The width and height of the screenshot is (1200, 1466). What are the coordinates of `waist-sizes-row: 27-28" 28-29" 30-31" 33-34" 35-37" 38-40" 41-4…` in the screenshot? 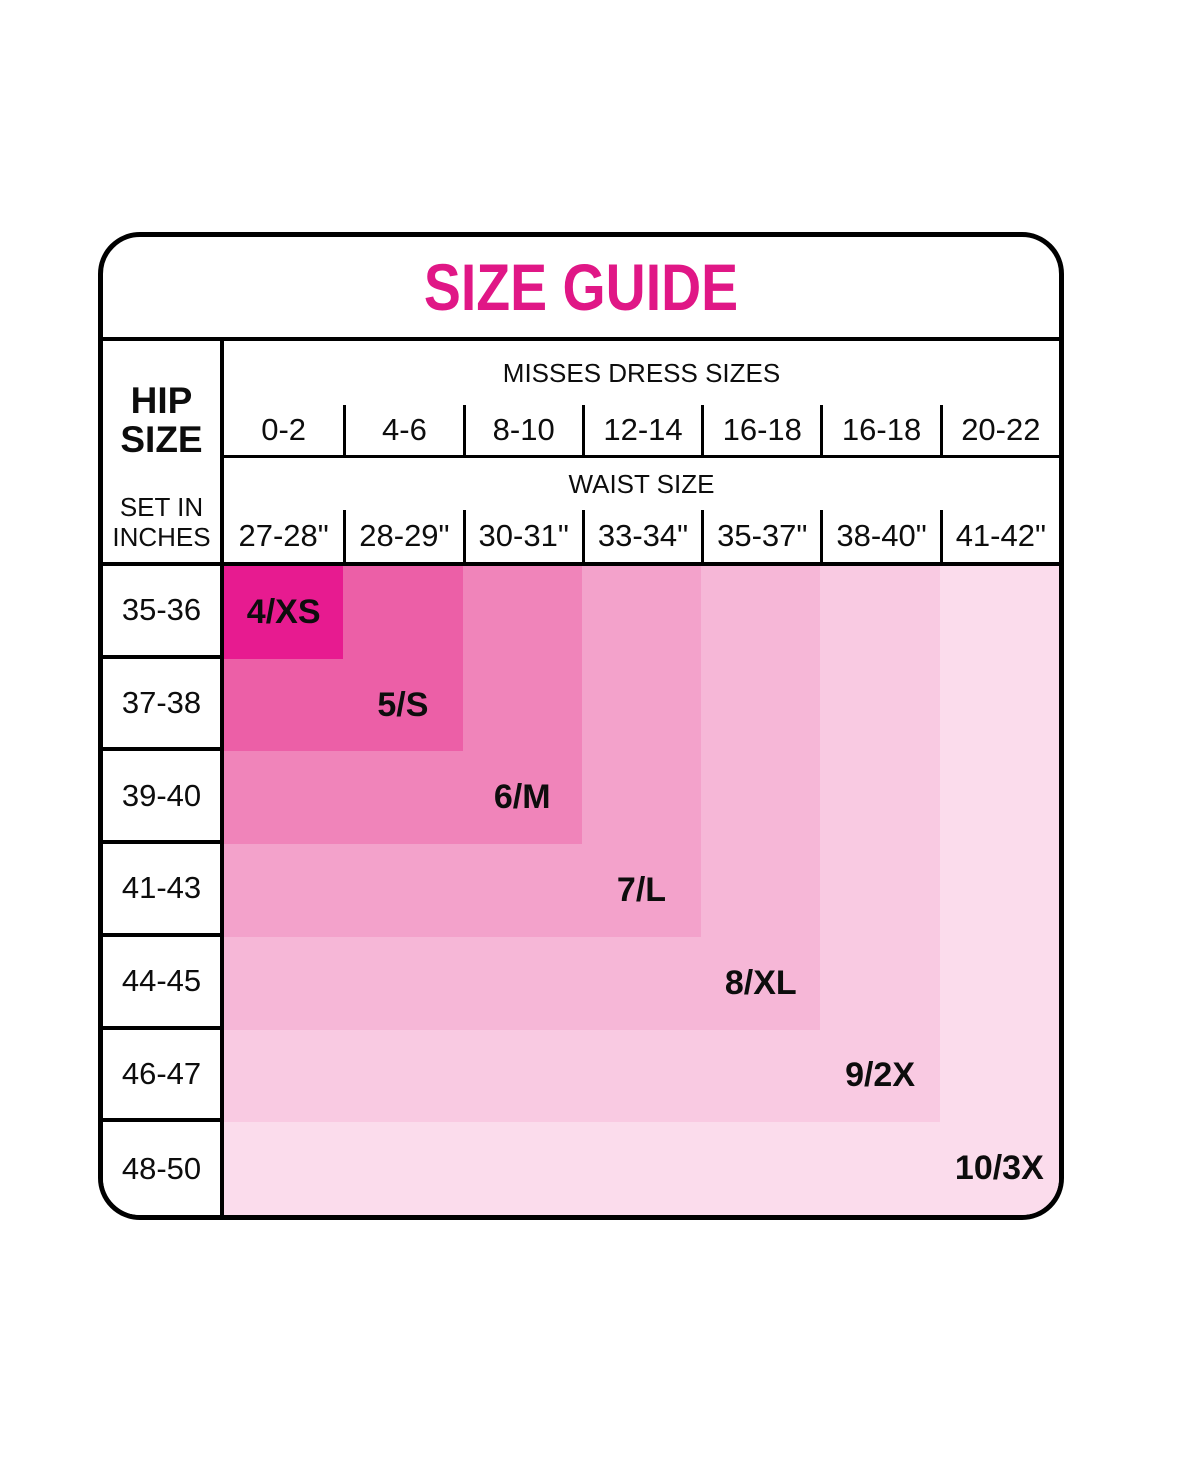 It's located at (641, 536).